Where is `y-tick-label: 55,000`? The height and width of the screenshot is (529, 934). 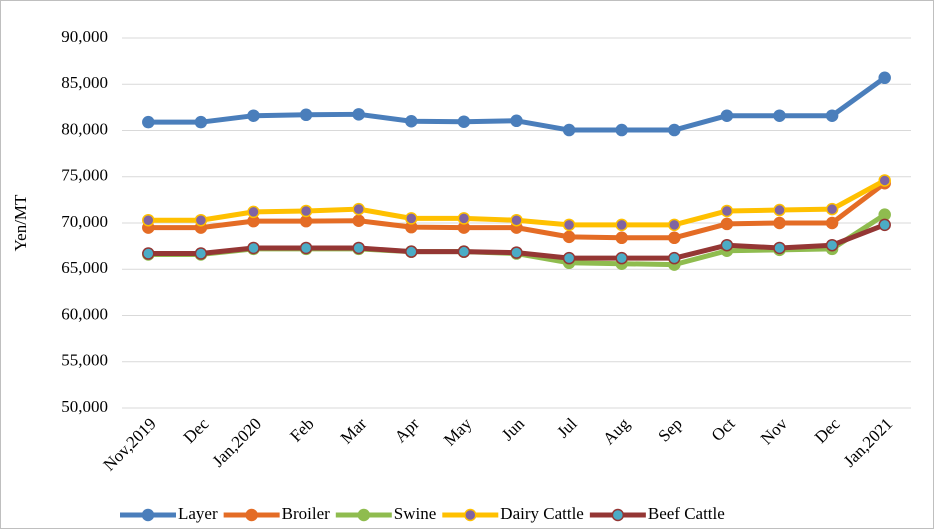 y-tick-label: 55,000 is located at coordinates (84, 360).